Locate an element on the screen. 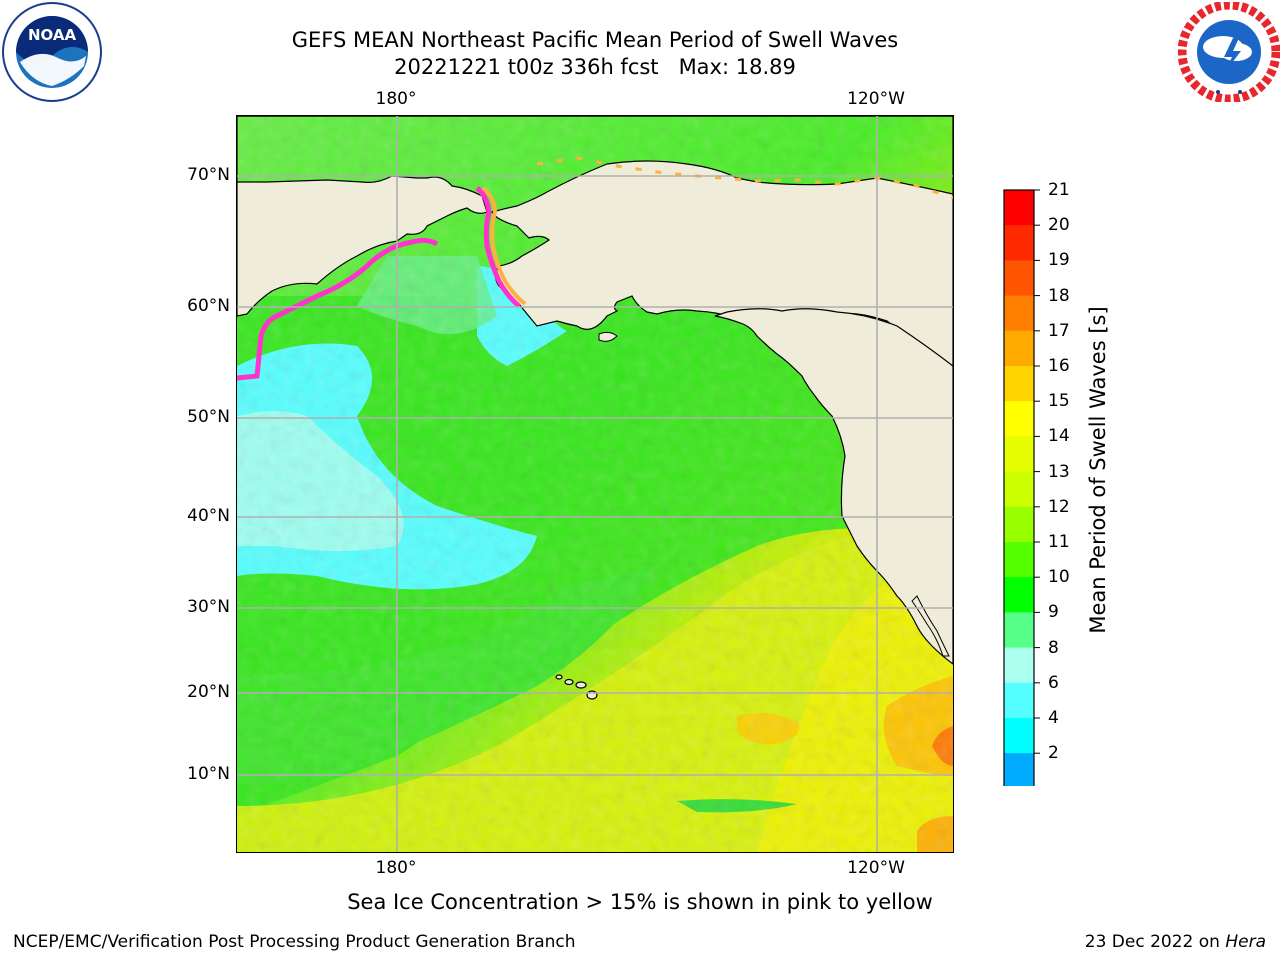 The height and width of the screenshot is (960, 1280). lat-label-40n: 40°N is located at coordinates (208, 516).